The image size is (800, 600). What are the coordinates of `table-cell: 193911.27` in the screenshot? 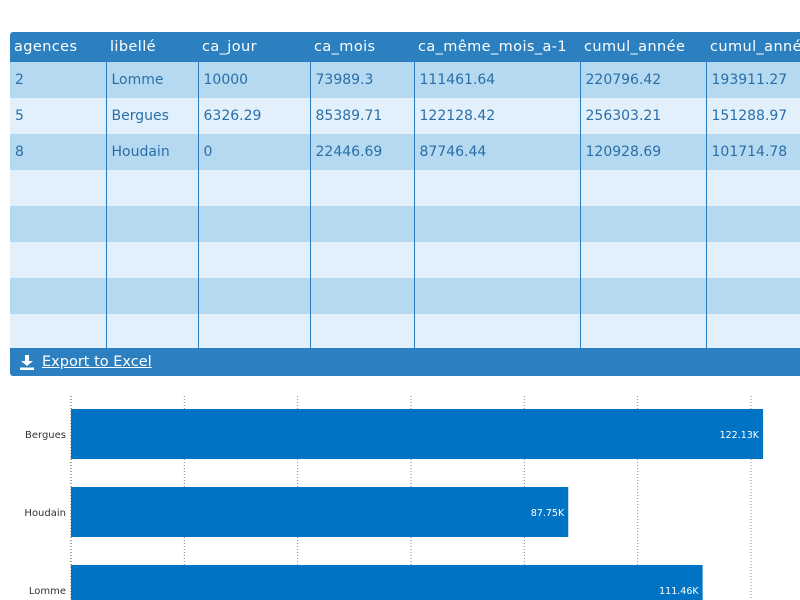 It's located at (752, 79).